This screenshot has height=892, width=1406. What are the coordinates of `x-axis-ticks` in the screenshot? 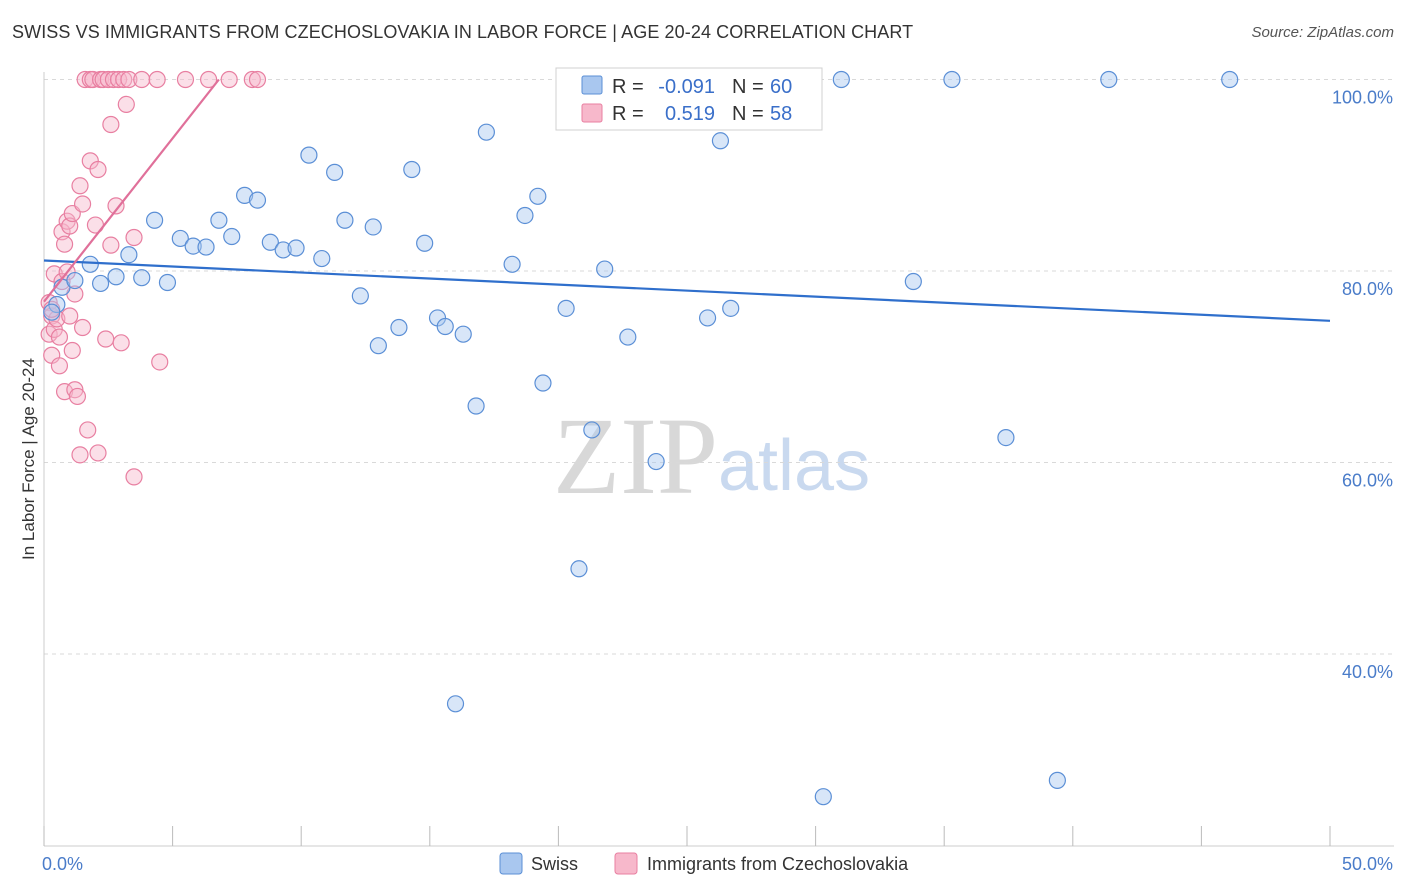 It's located at (687, 836).